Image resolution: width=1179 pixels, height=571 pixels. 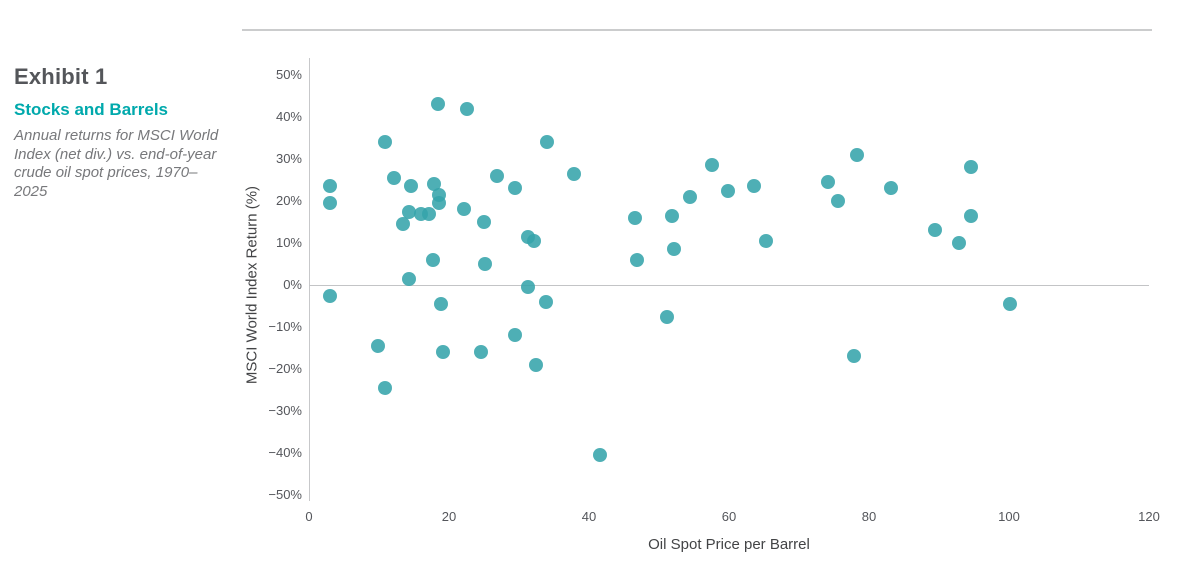 I want to click on x-tick-label: 20, so click(x=449, y=516).